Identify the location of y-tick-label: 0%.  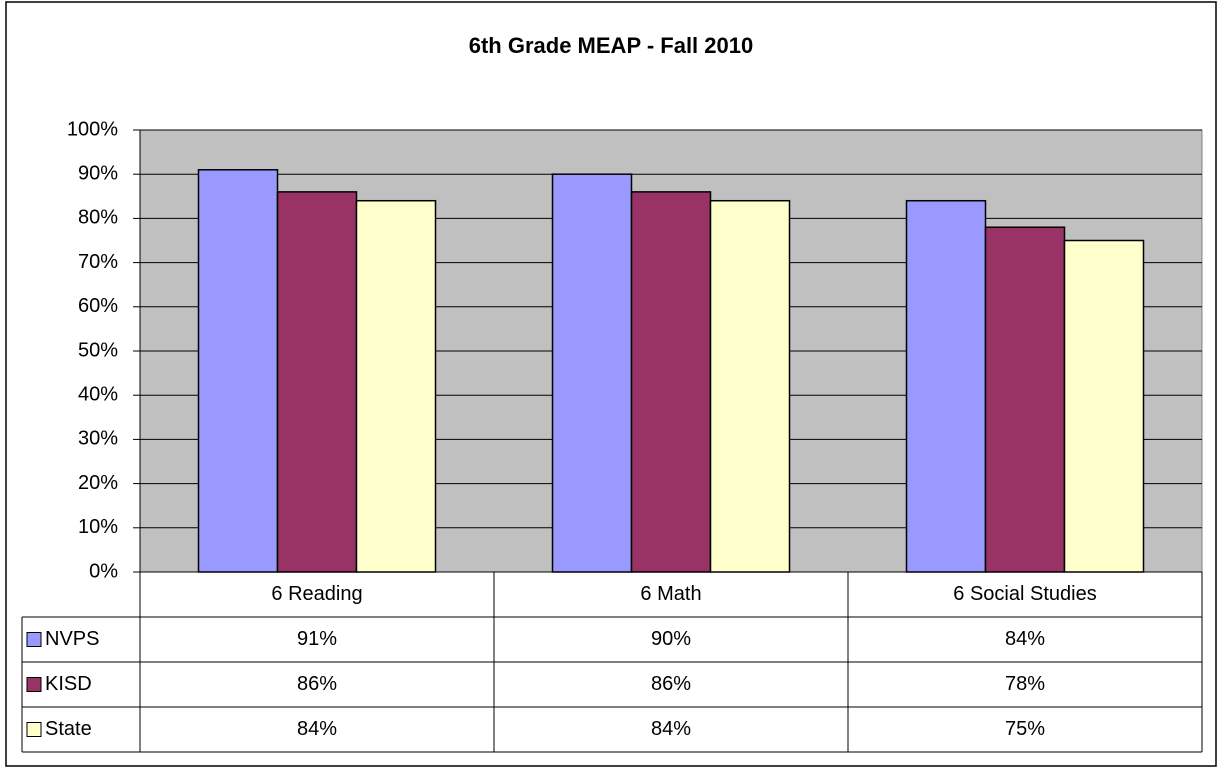
(103, 571).